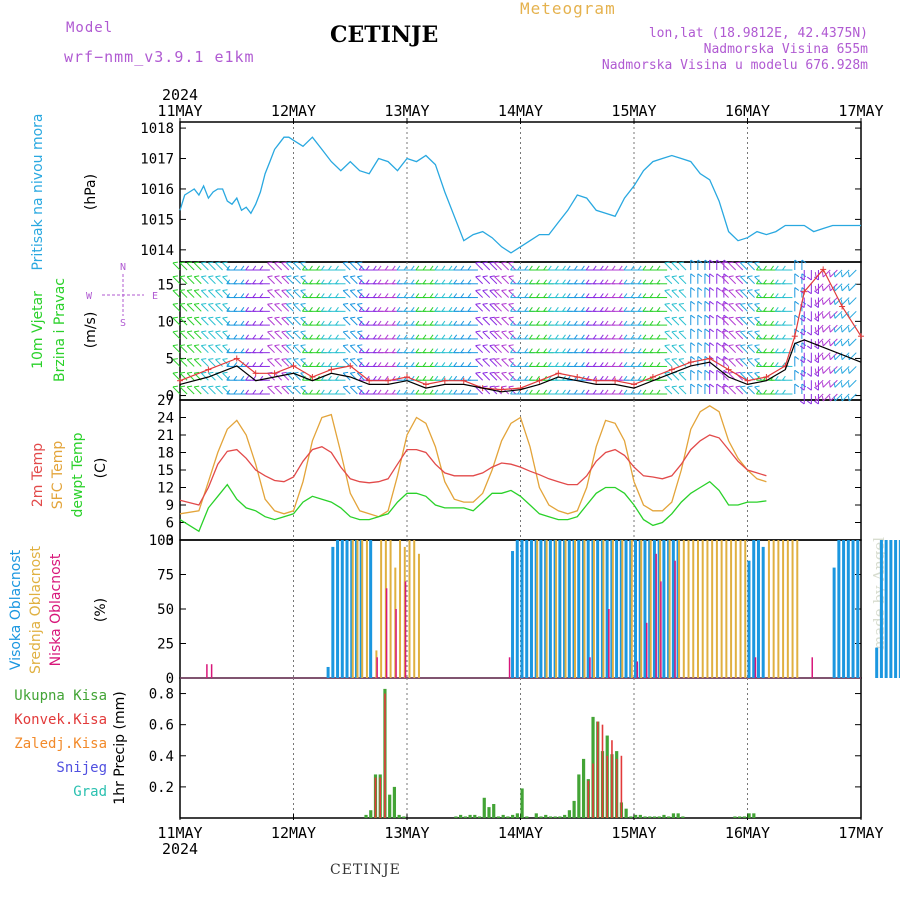  What do you see at coordinates (157, 190) in the screenshot?
I see `y-tick-label: 1016` at bounding box center [157, 190].